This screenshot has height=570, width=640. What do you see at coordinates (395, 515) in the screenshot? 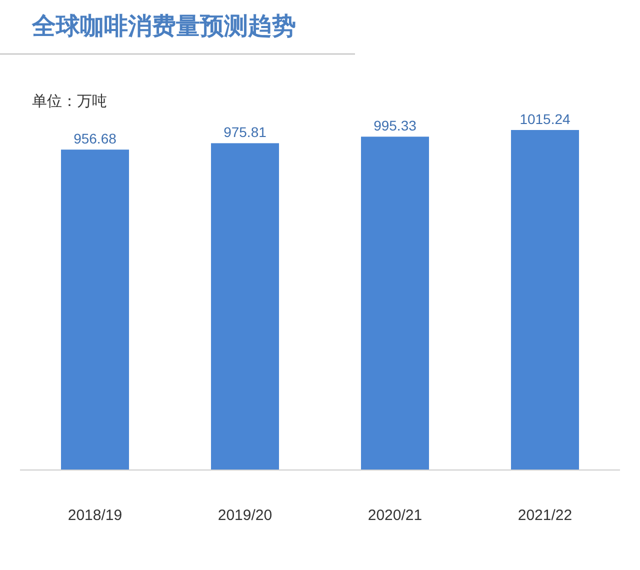
I see `x-tick-label: 2020/21` at bounding box center [395, 515].